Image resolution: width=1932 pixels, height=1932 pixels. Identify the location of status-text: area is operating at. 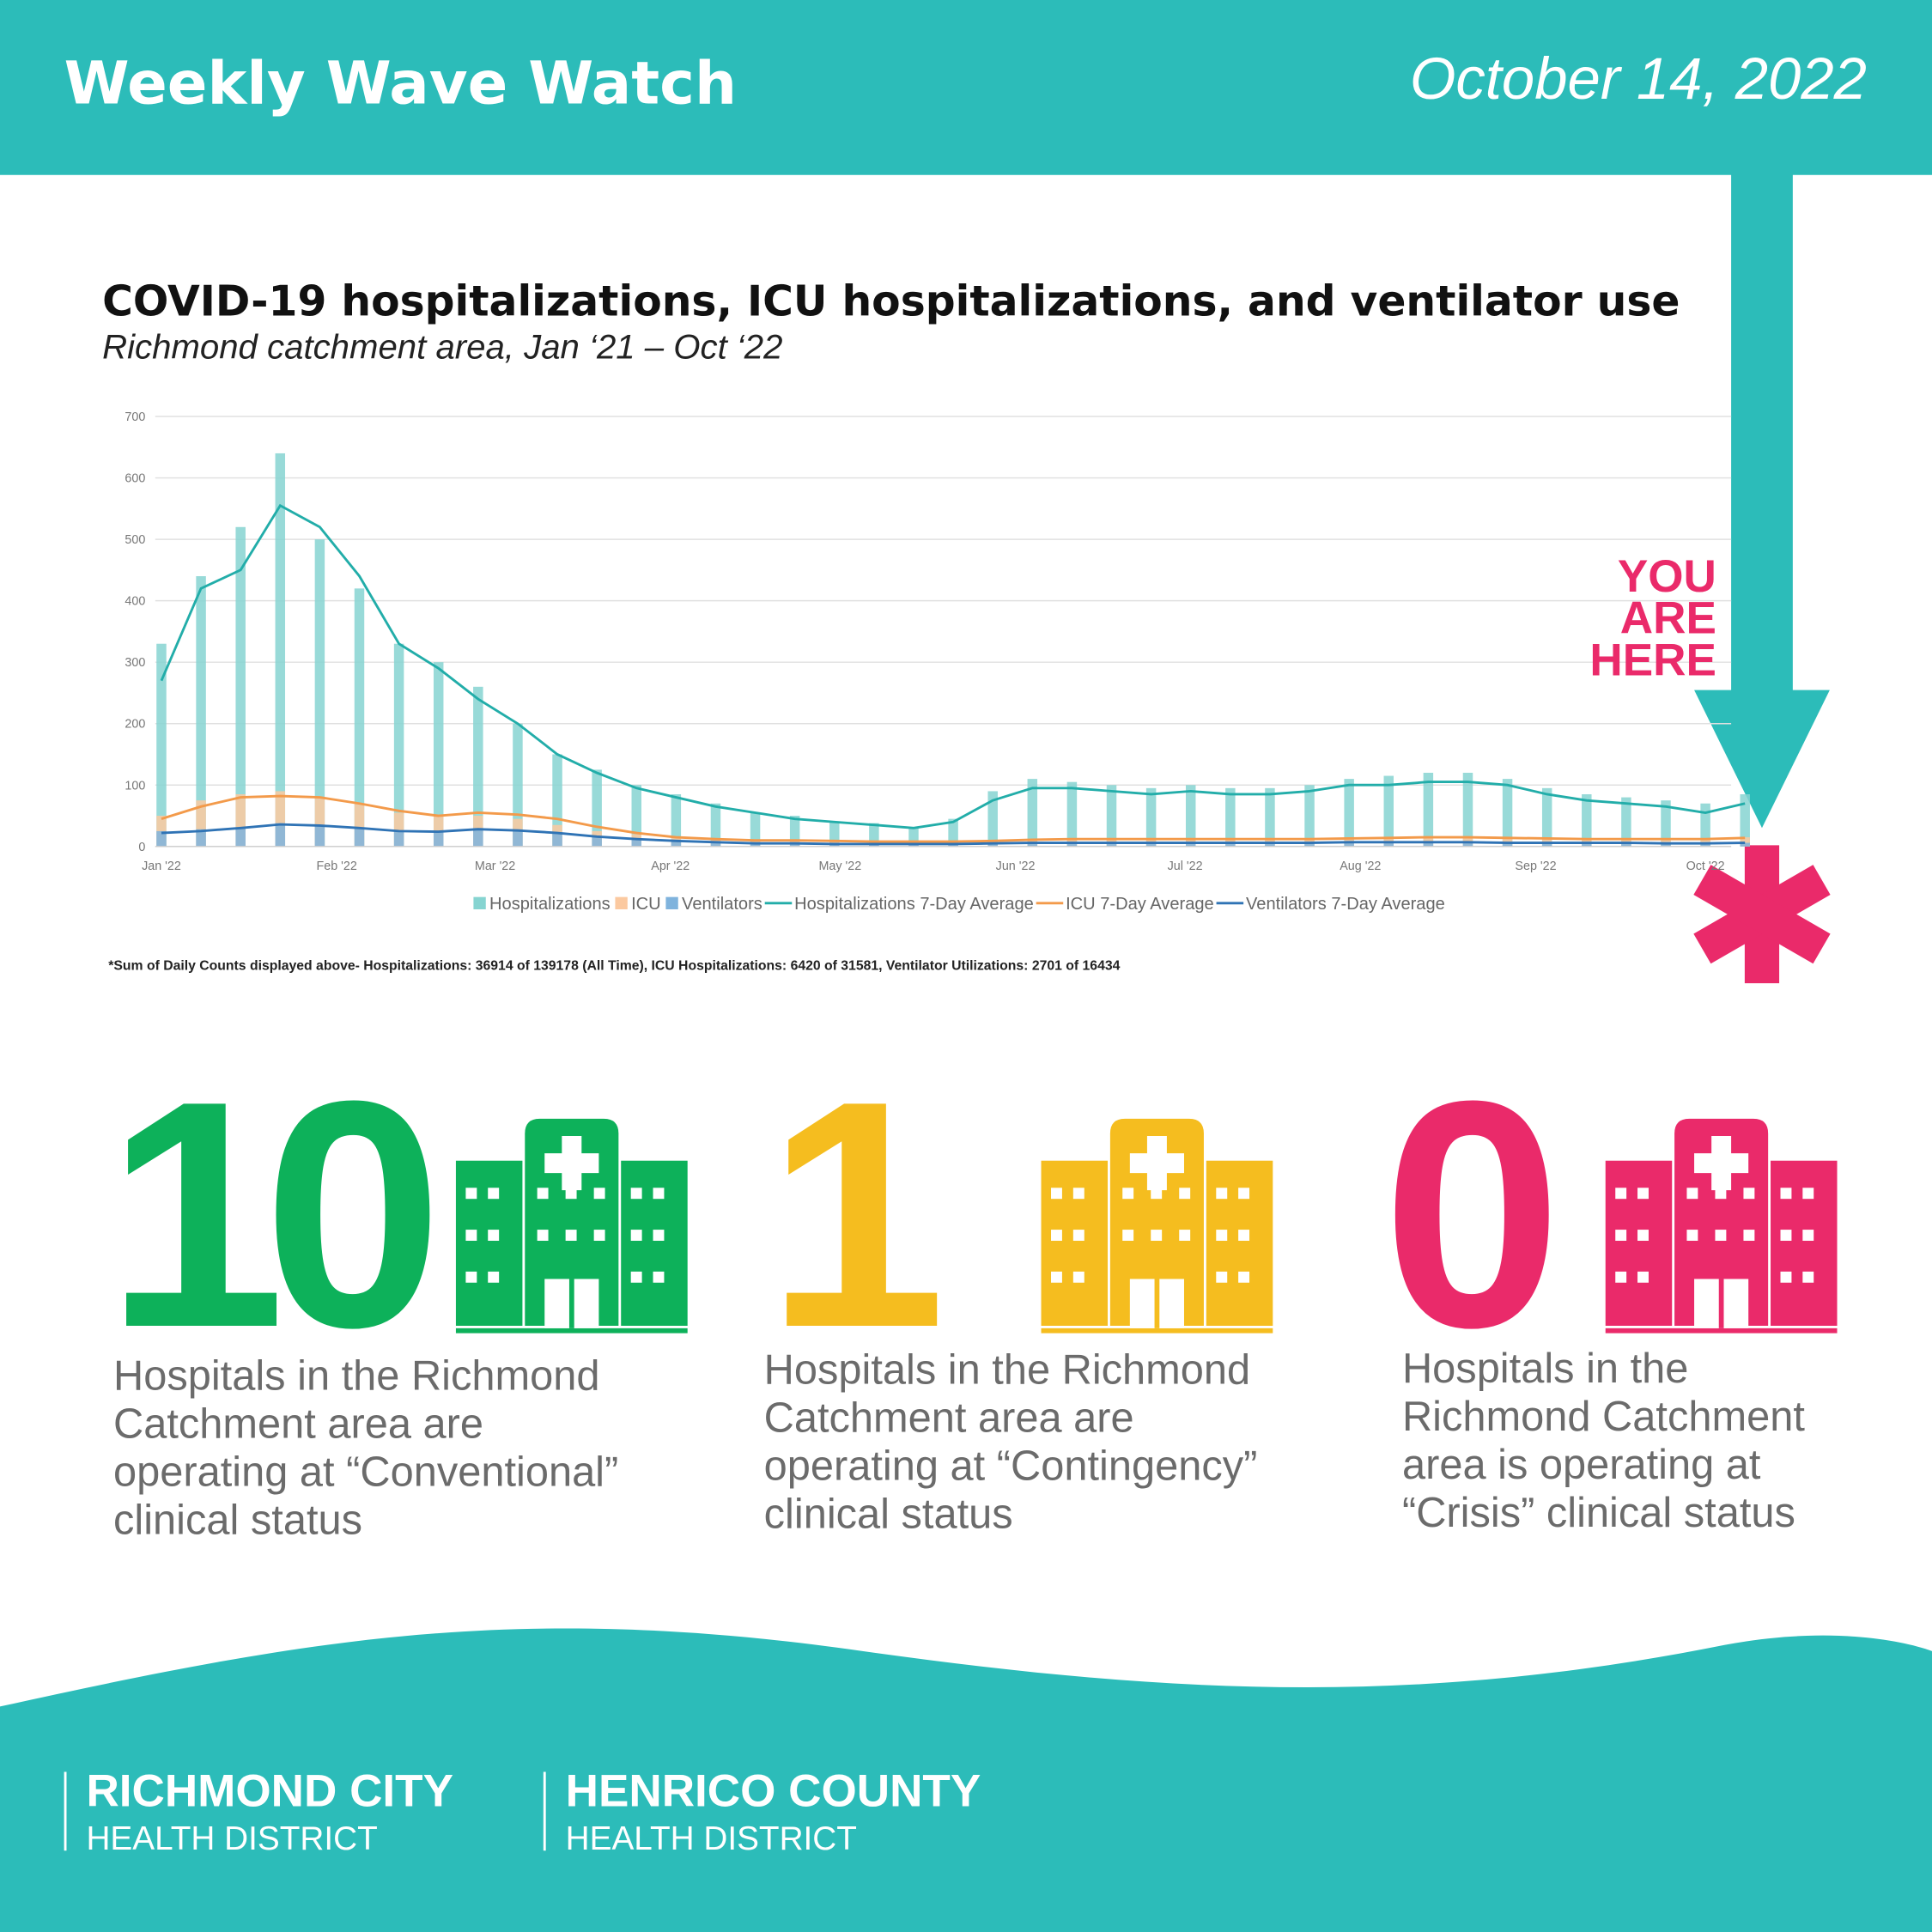
(1581, 1465).